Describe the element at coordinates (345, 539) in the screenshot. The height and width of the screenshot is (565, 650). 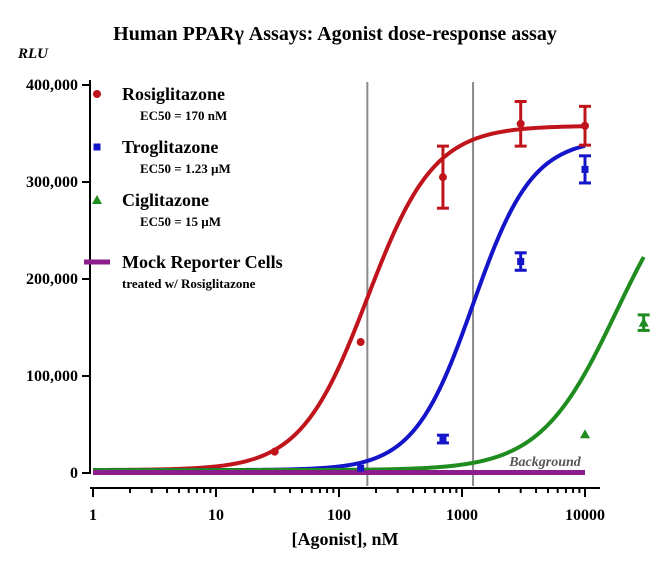
I see `x-axis-label: [Agonist], nM` at that location.